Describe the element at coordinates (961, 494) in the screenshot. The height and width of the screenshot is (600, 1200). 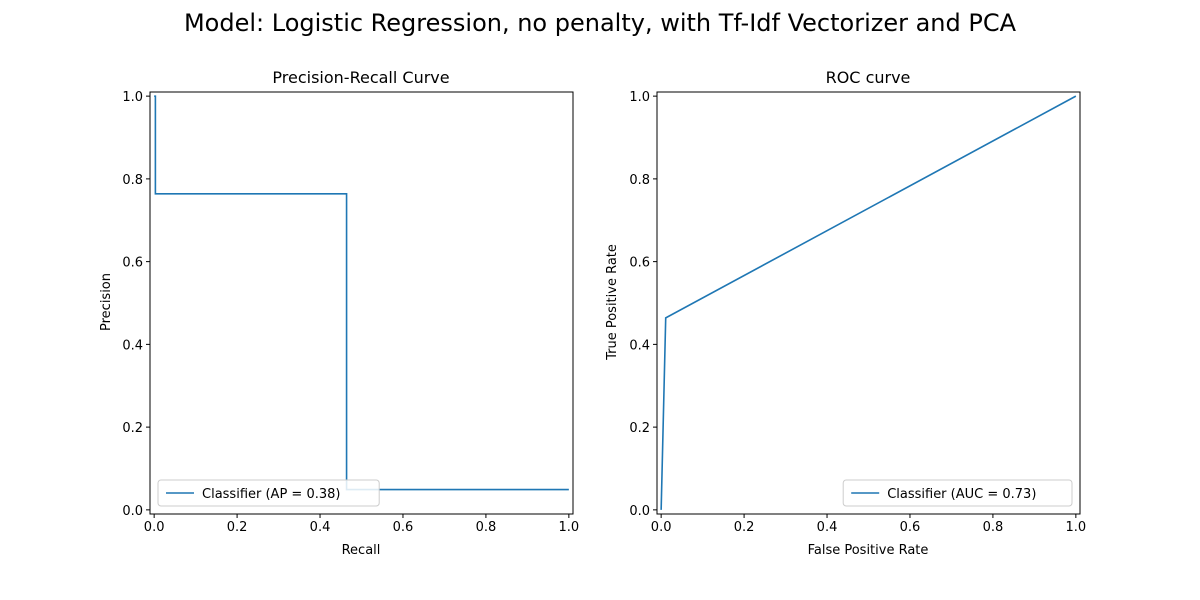
I see `legend-label: Classifier (AUC = 0.73)` at that location.